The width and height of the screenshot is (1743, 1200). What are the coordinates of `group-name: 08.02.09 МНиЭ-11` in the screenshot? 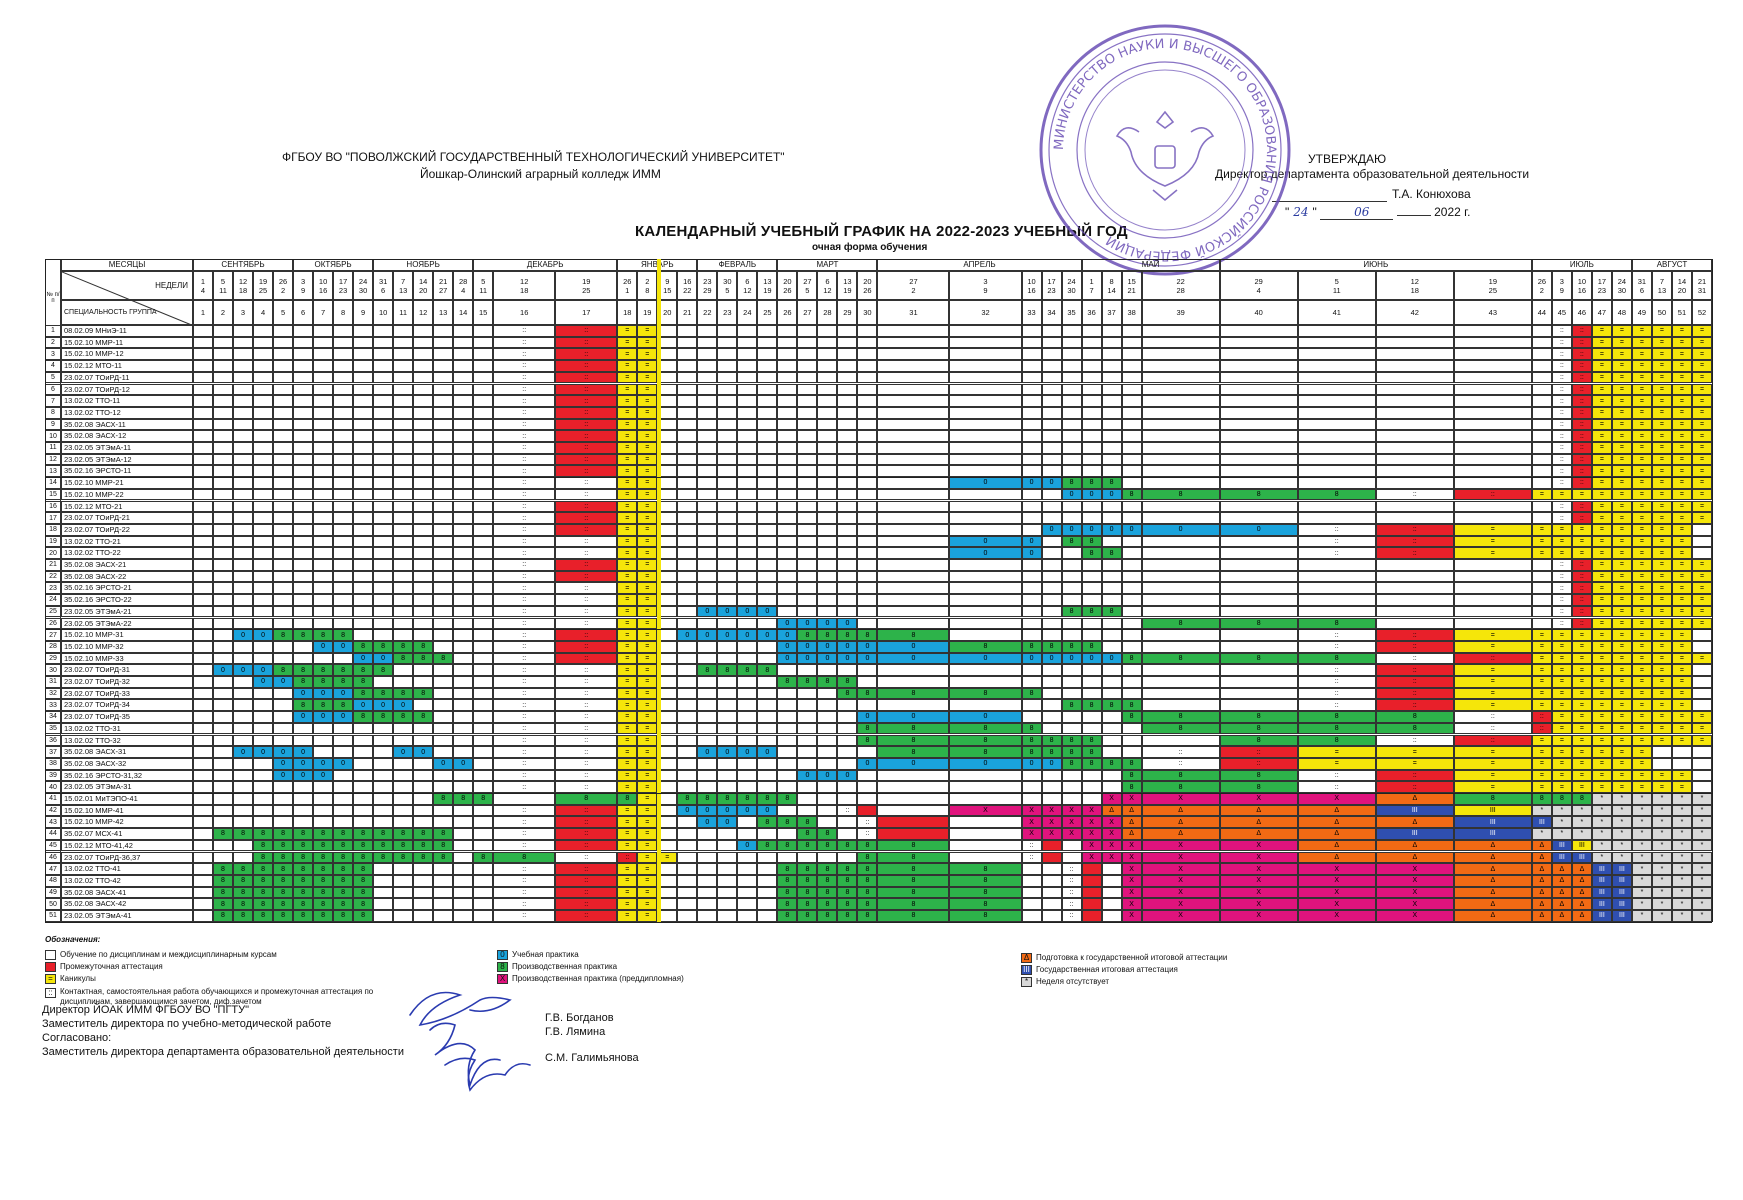 It's located at (127, 331).